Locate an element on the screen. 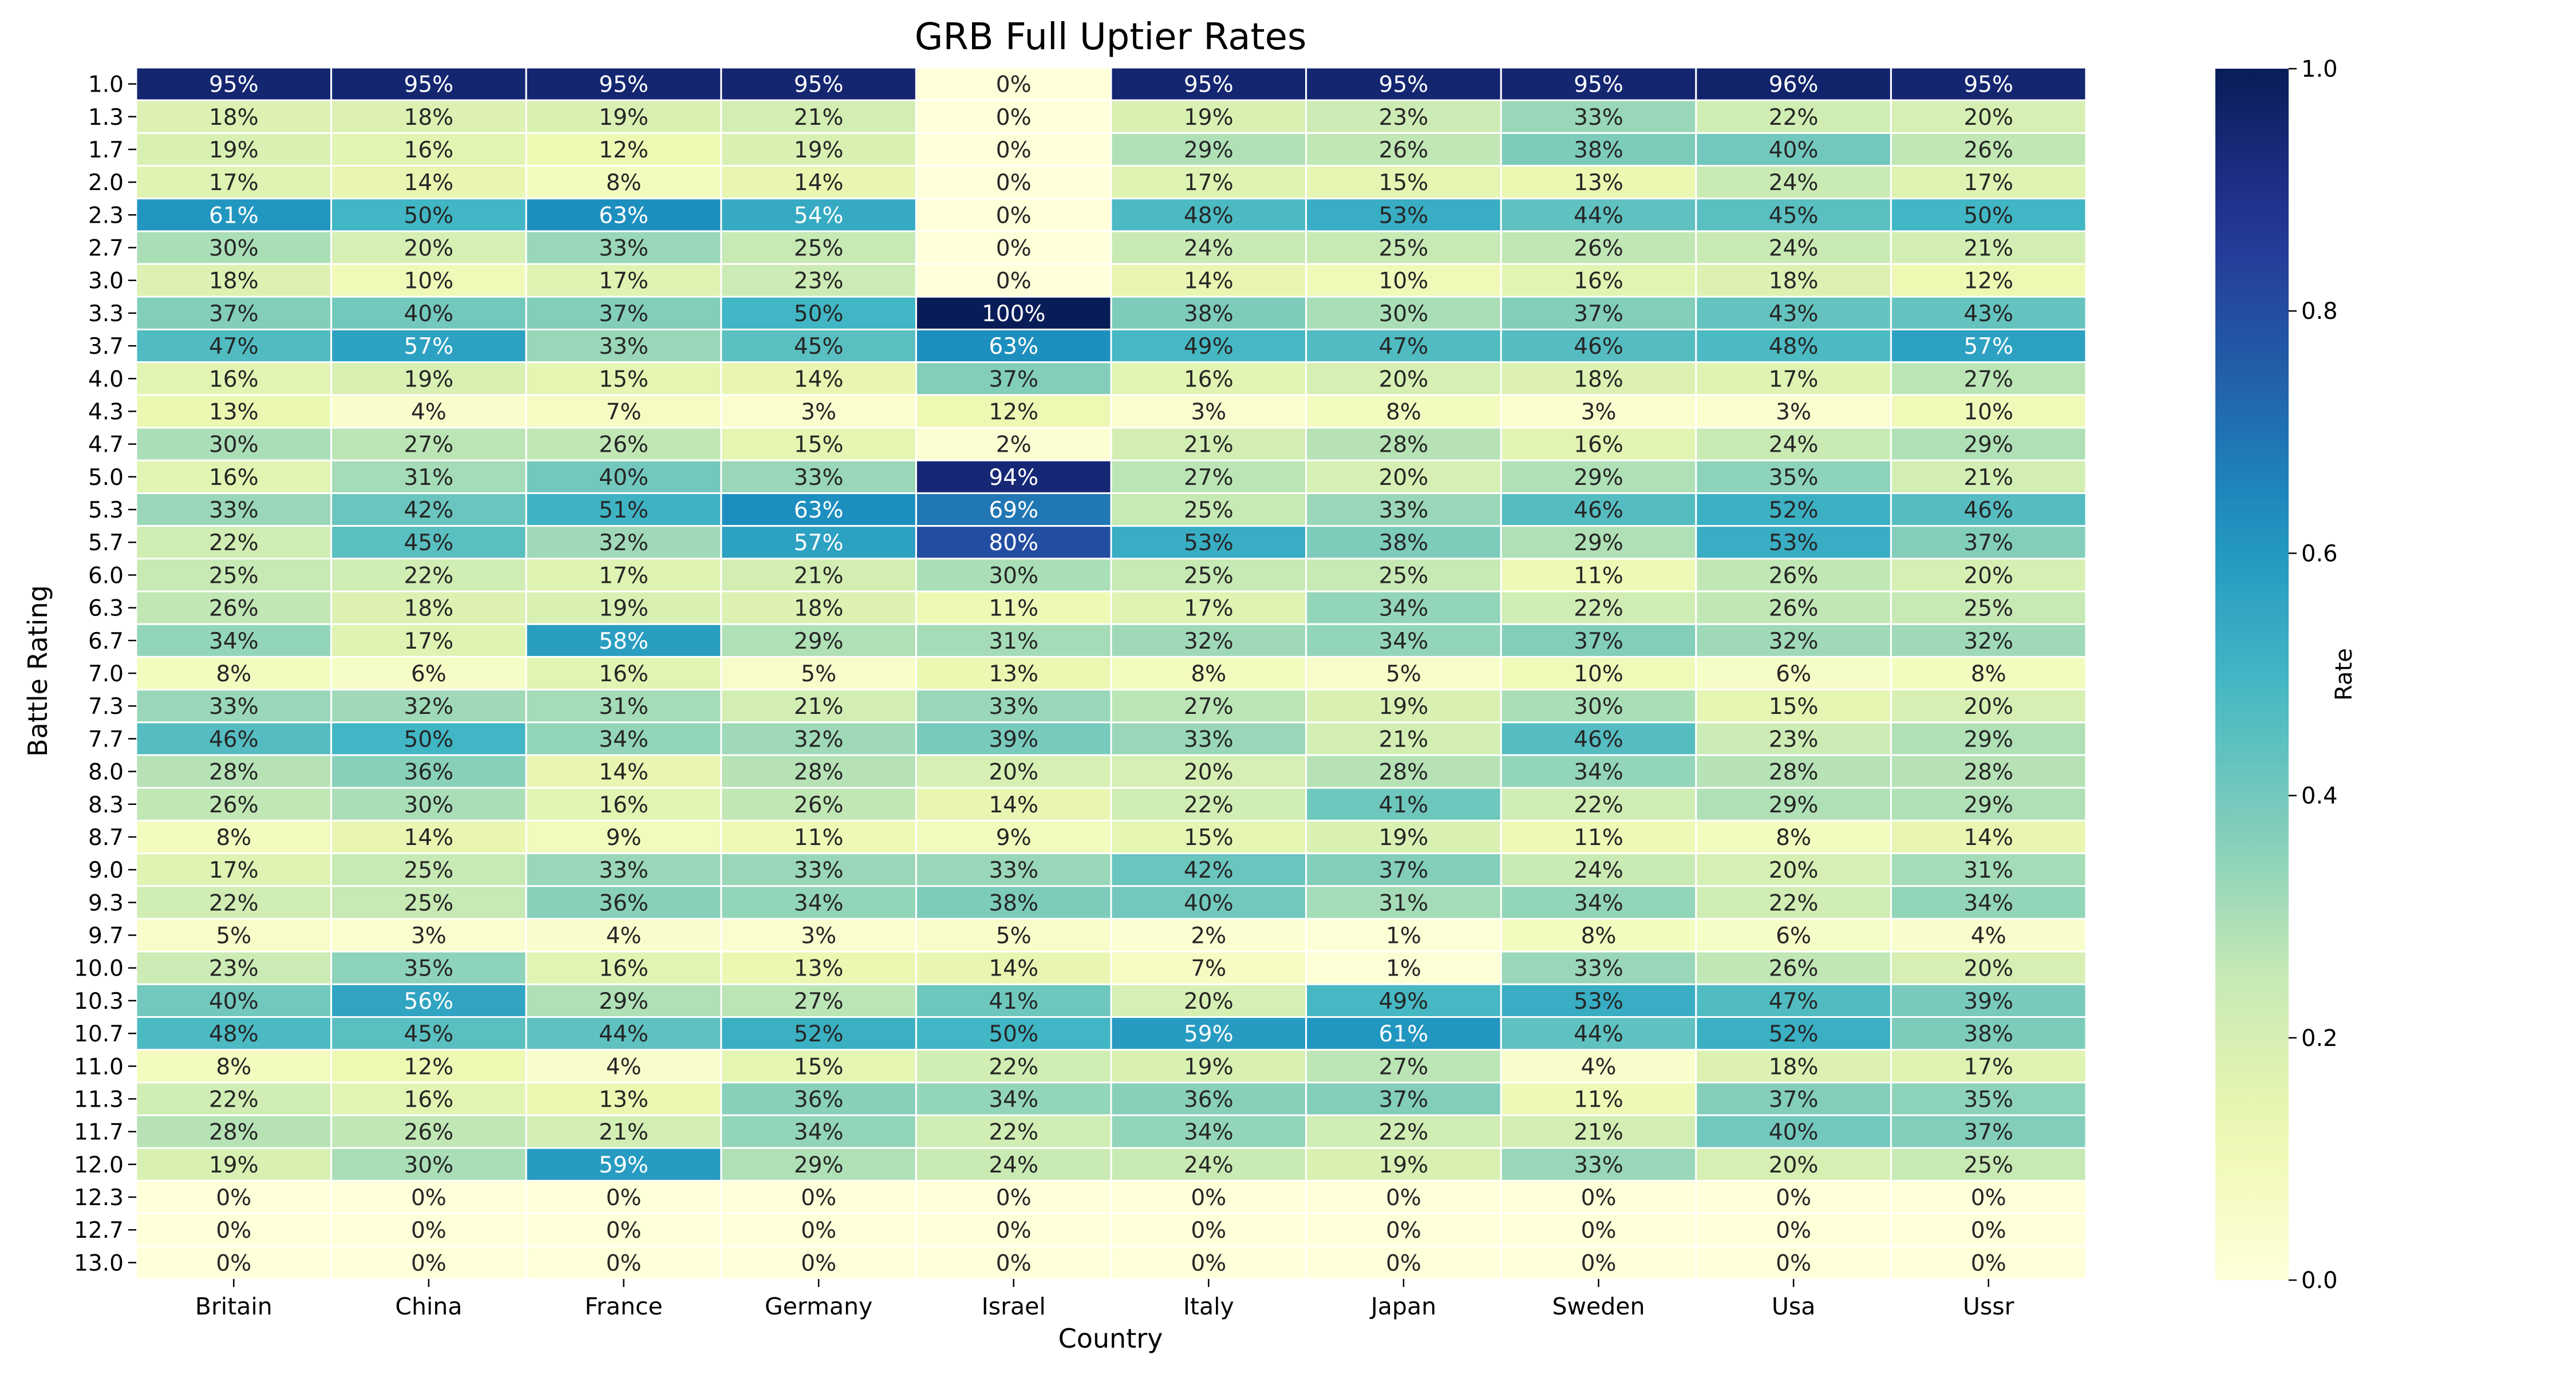  cell-value-label: 27% is located at coordinates (429, 445).